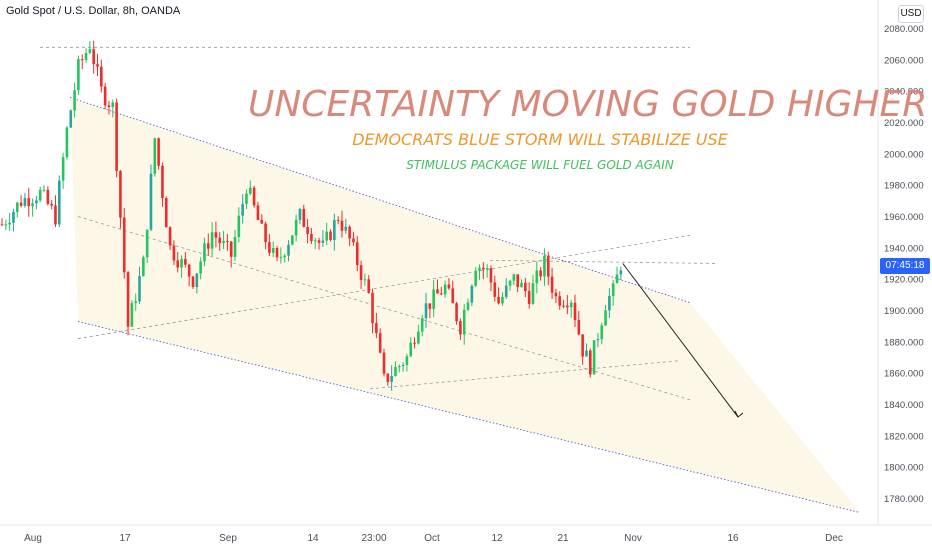 The height and width of the screenshot is (550, 932). Describe the element at coordinates (525, 375) in the screenshot. I see `support-line` at that location.